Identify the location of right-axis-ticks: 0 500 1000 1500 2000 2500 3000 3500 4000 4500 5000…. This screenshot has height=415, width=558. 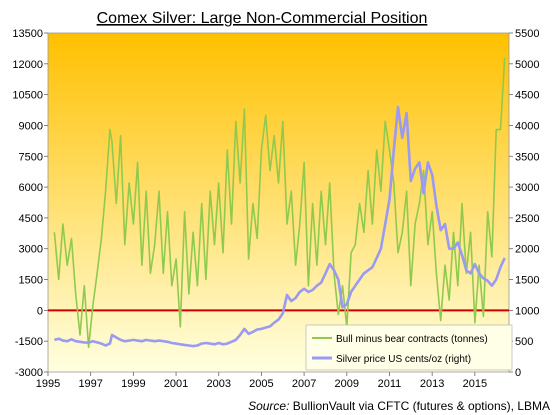
(524, 203).